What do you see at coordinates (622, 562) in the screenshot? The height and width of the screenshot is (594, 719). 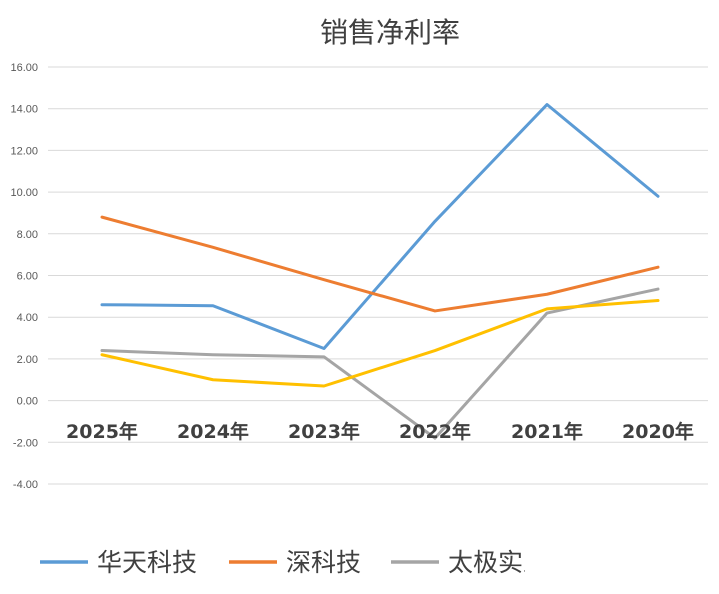 I see `legend-overlay` at bounding box center [622, 562].